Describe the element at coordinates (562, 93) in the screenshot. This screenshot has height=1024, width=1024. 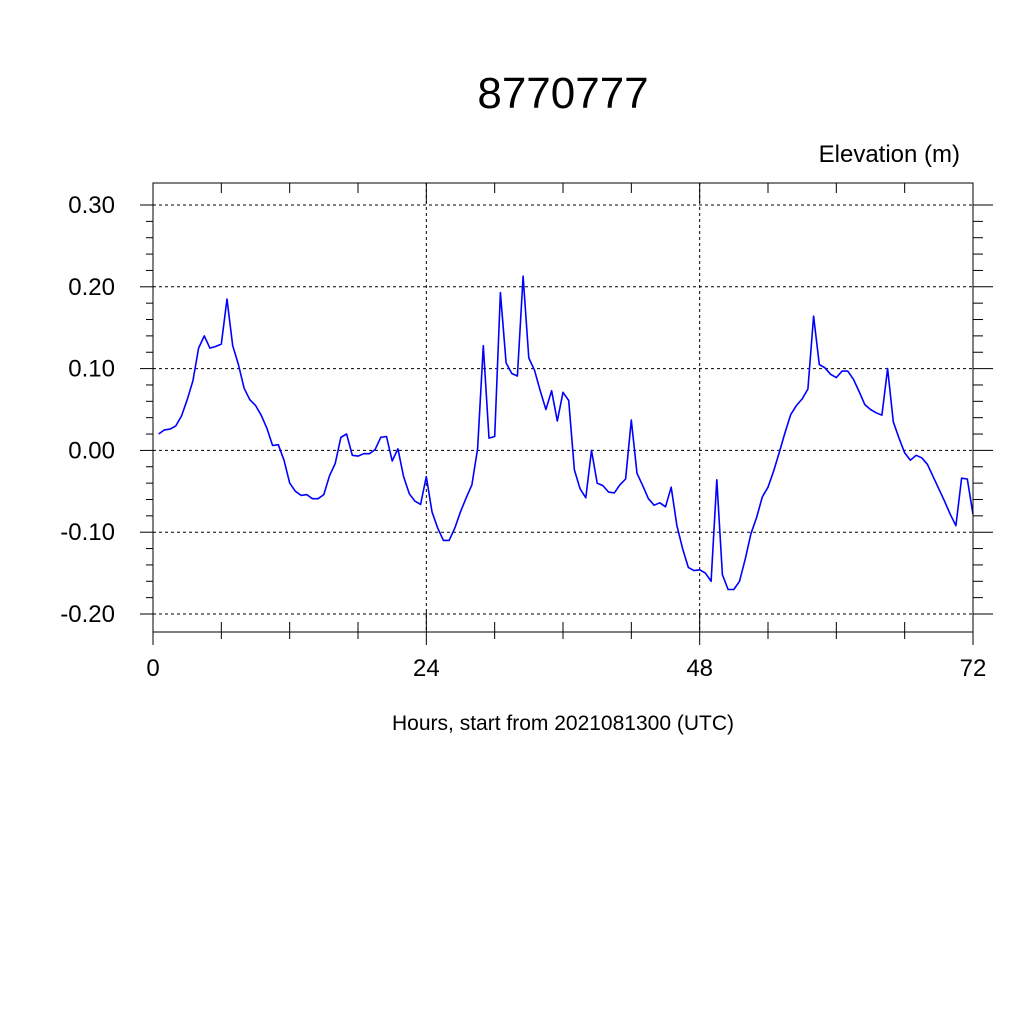
I see `chart-title: 8770777` at that location.